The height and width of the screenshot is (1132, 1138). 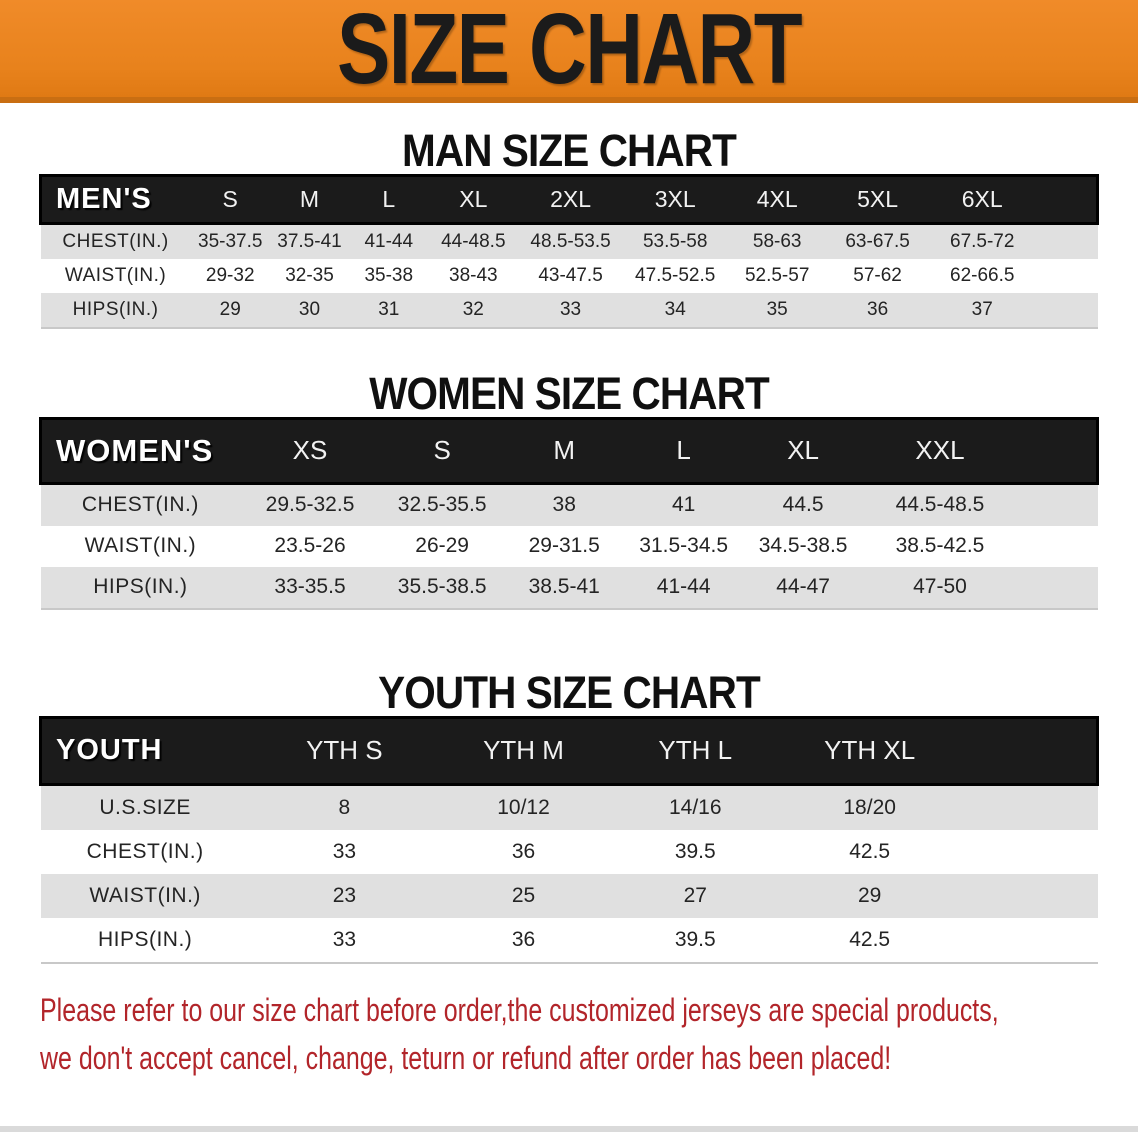 I want to click on size-column-header: YTH XL, so click(x=869, y=751).